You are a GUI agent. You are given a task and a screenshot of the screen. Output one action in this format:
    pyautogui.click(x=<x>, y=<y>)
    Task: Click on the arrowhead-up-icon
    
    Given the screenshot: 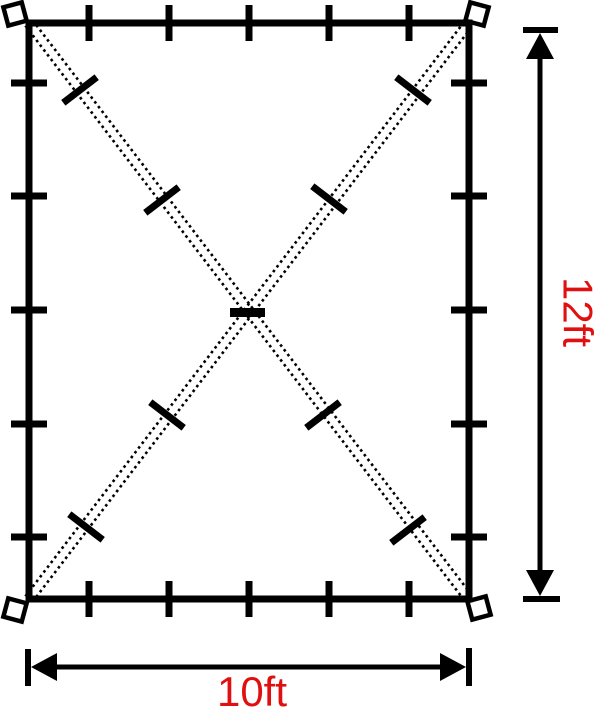 What is the action you would take?
    pyautogui.click(x=540, y=46)
    